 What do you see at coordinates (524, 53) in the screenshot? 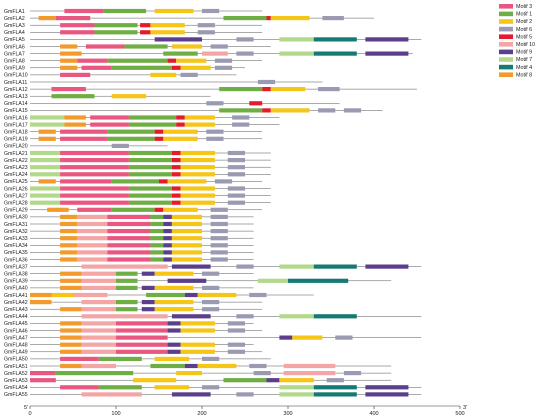
I see `legend-label: Motif 9` at bounding box center [524, 53].